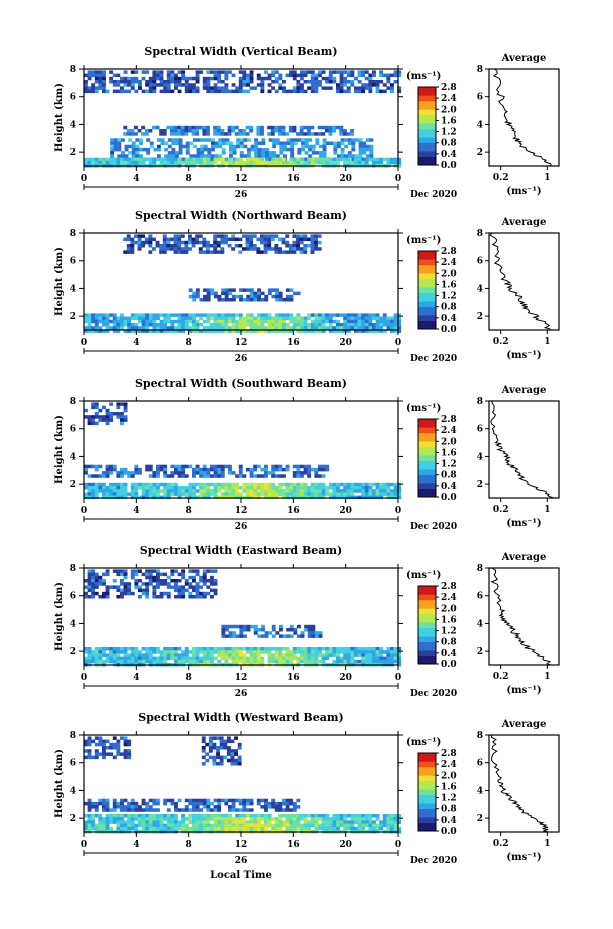 The height and width of the screenshot is (929, 613). I want to click on avg-y-tick-label: 6, so click(480, 764).